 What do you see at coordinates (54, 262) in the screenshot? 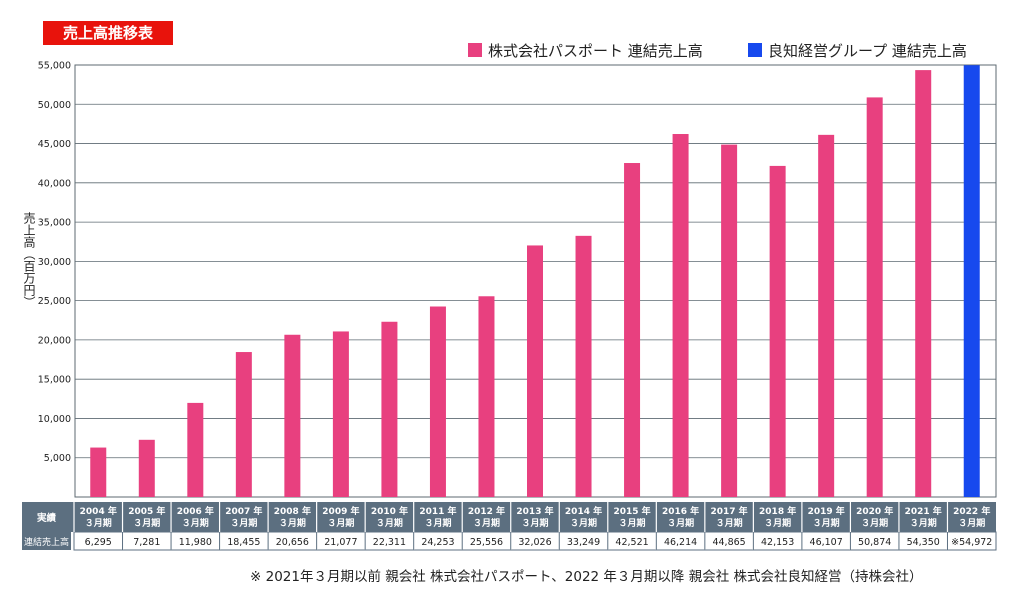
I see `y-tick-label: 30,000` at bounding box center [54, 262].